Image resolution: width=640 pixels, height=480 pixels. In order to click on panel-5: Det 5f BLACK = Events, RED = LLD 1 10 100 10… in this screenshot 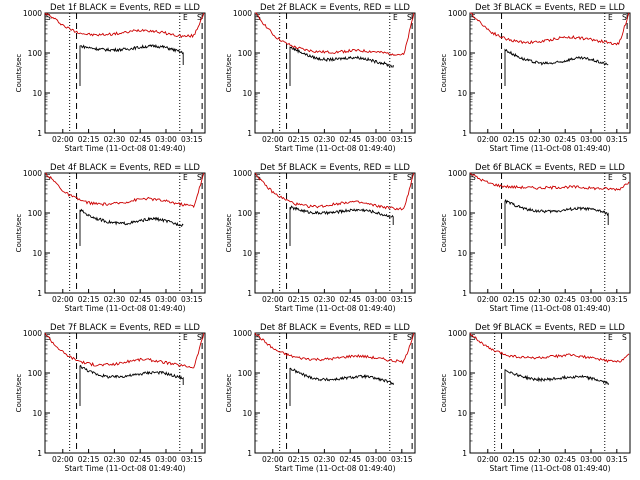, I will do `click(320, 238)`.